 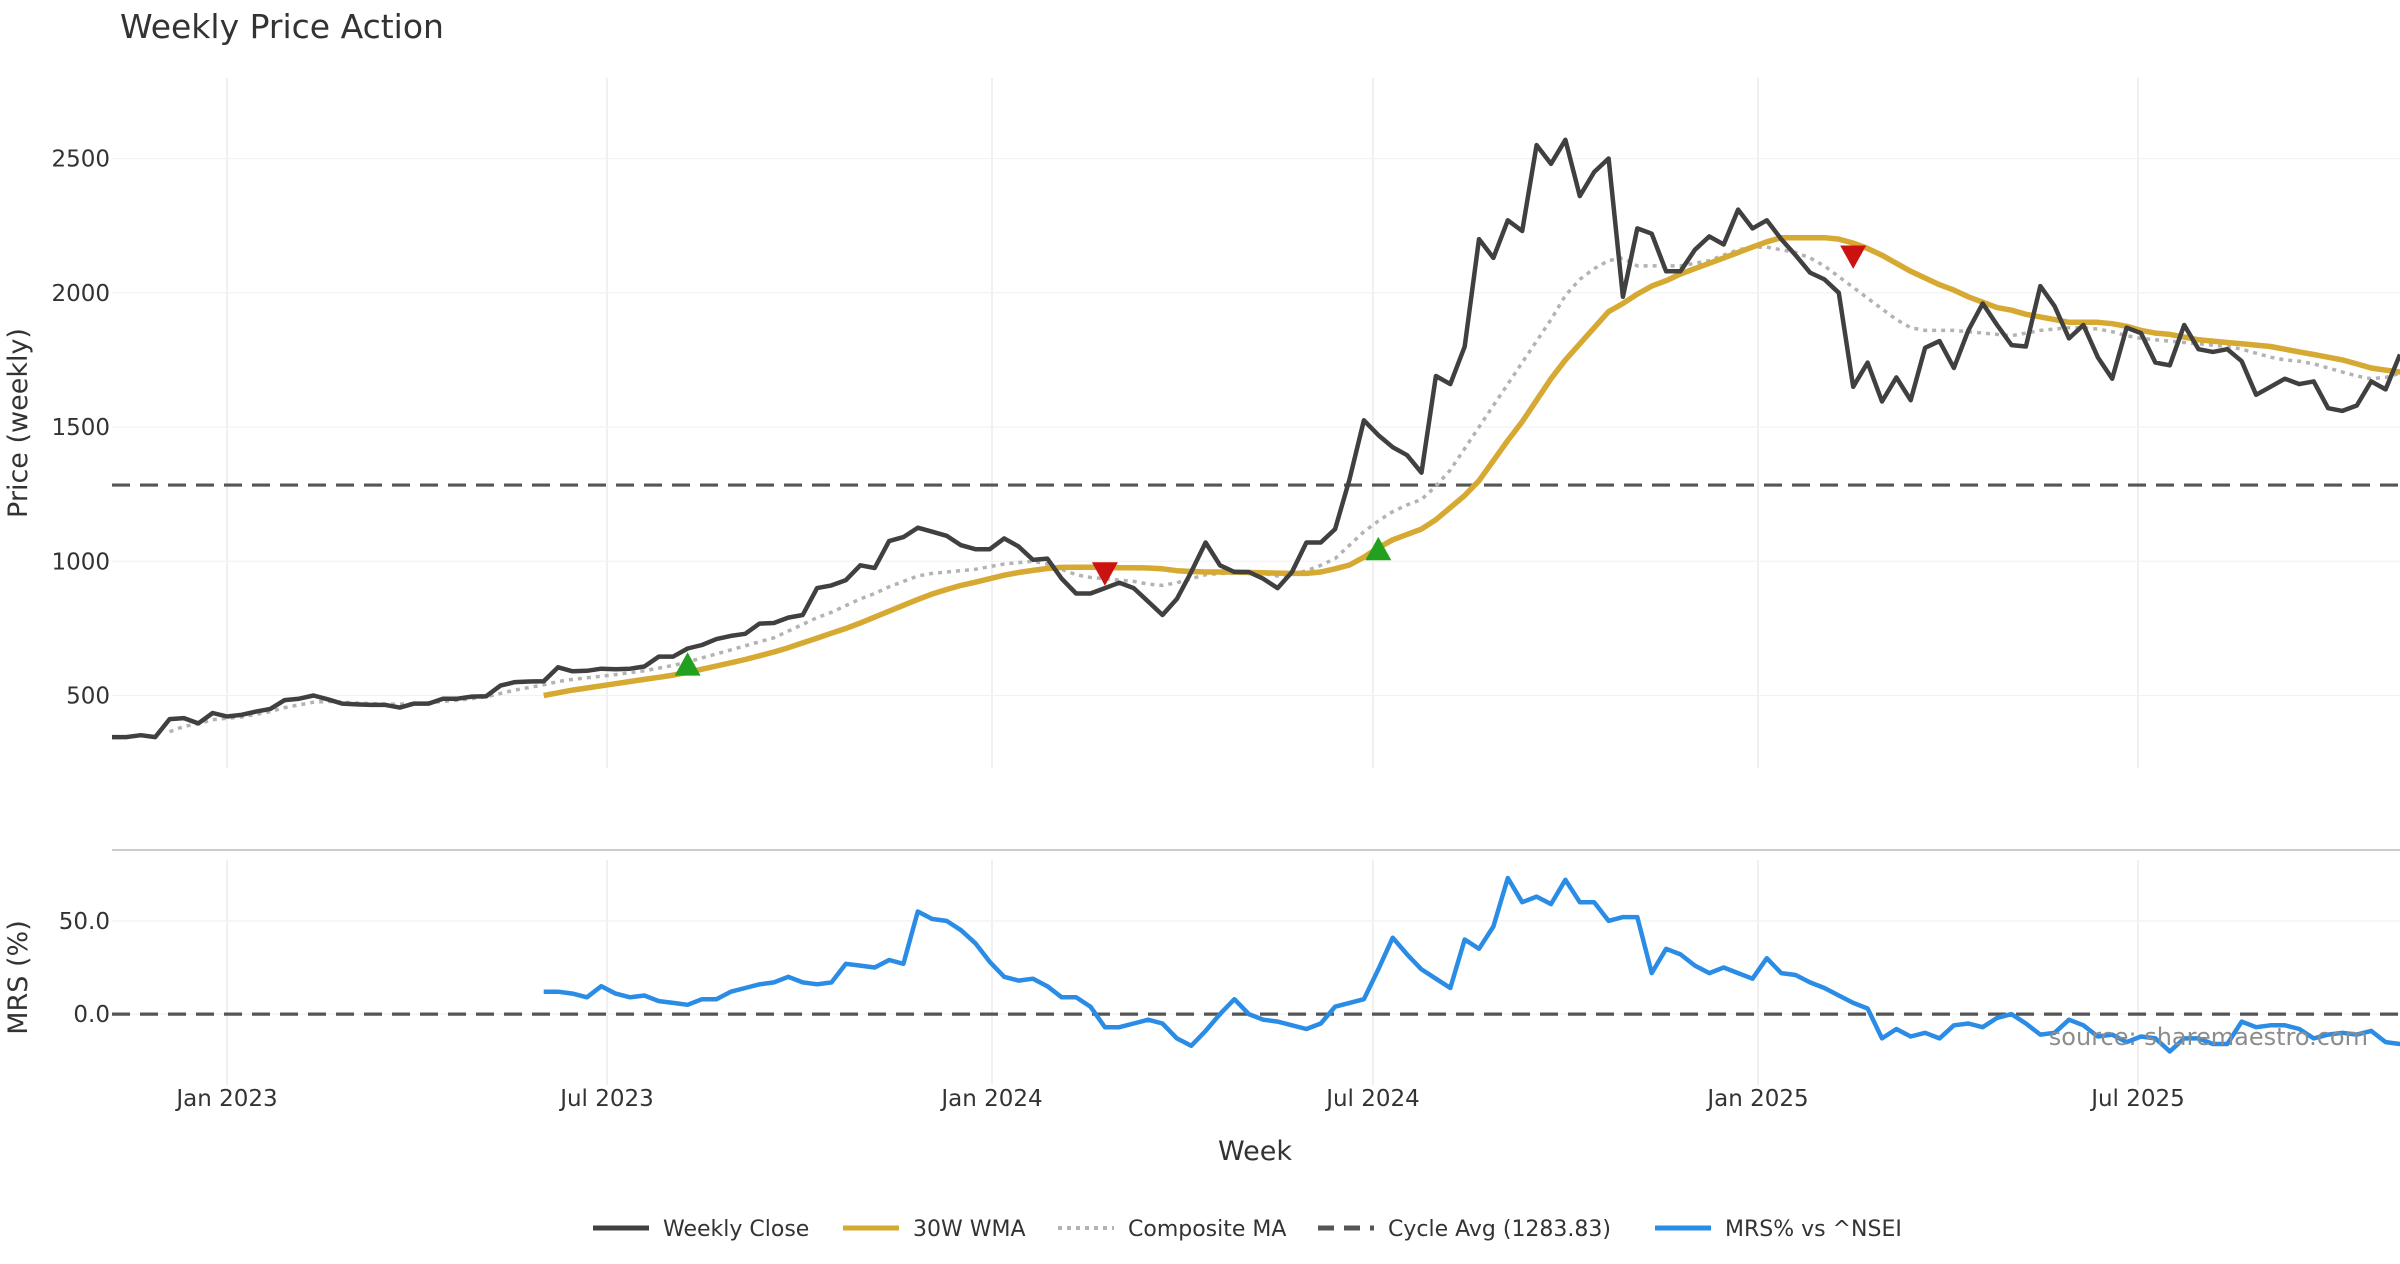 What do you see at coordinates (225, 1099) in the screenshot?
I see `x-tick-label: Jan 2023` at bounding box center [225, 1099].